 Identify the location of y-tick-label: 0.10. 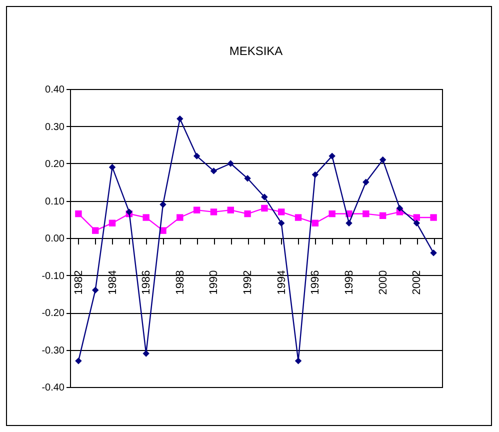
(55, 202).